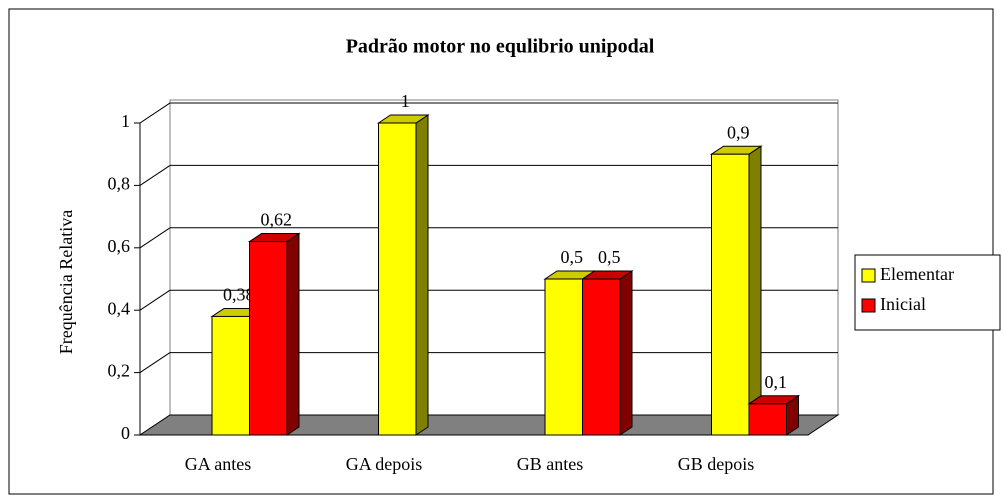 The image size is (1003, 502). What do you see at coordinates (500, 47) in the screenshot?
I see `chart-title: Padrão motor no equlibrio unipodal` at bounding box center [500, 47].